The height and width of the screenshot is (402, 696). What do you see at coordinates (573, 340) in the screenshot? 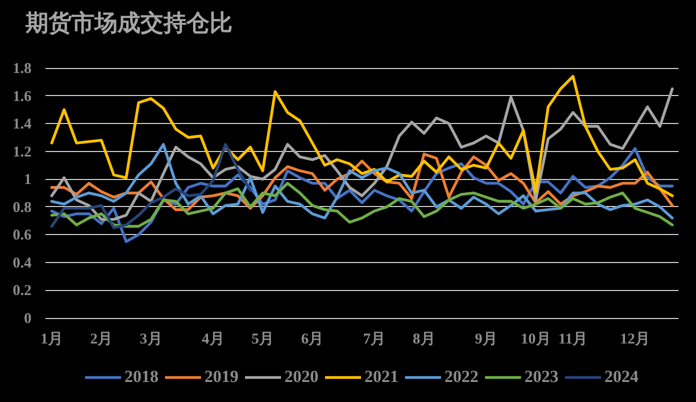
I see `x-tick-label: 11月` at bounding box center [573, 340].